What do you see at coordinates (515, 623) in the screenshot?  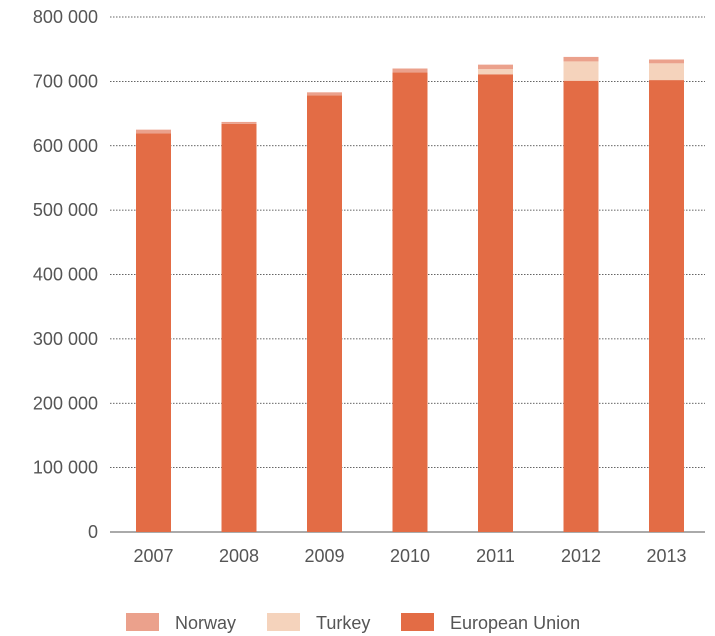 I see `legend-label-european-union: European Union` at bounding box center [515, 623].